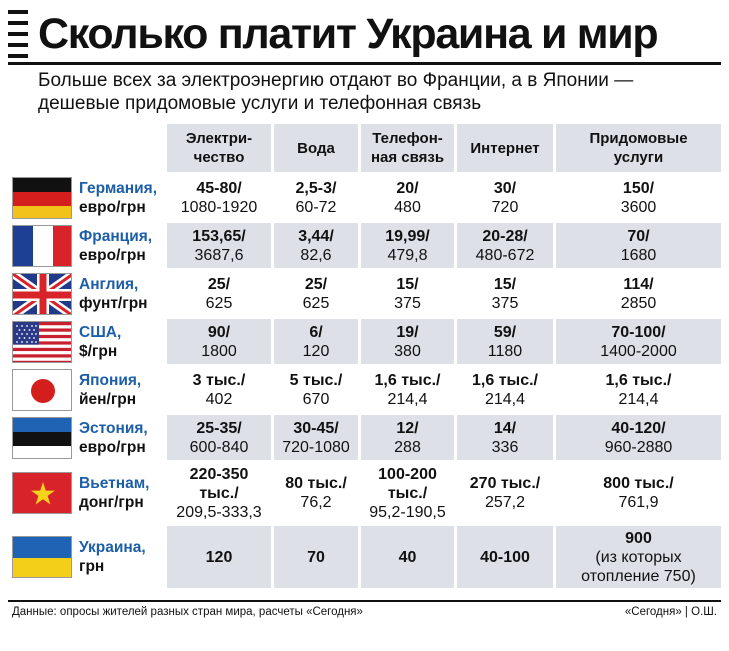 This screenshot has height=651, width=729. I want to click on price-local: 40-120/, so click(638, 428).